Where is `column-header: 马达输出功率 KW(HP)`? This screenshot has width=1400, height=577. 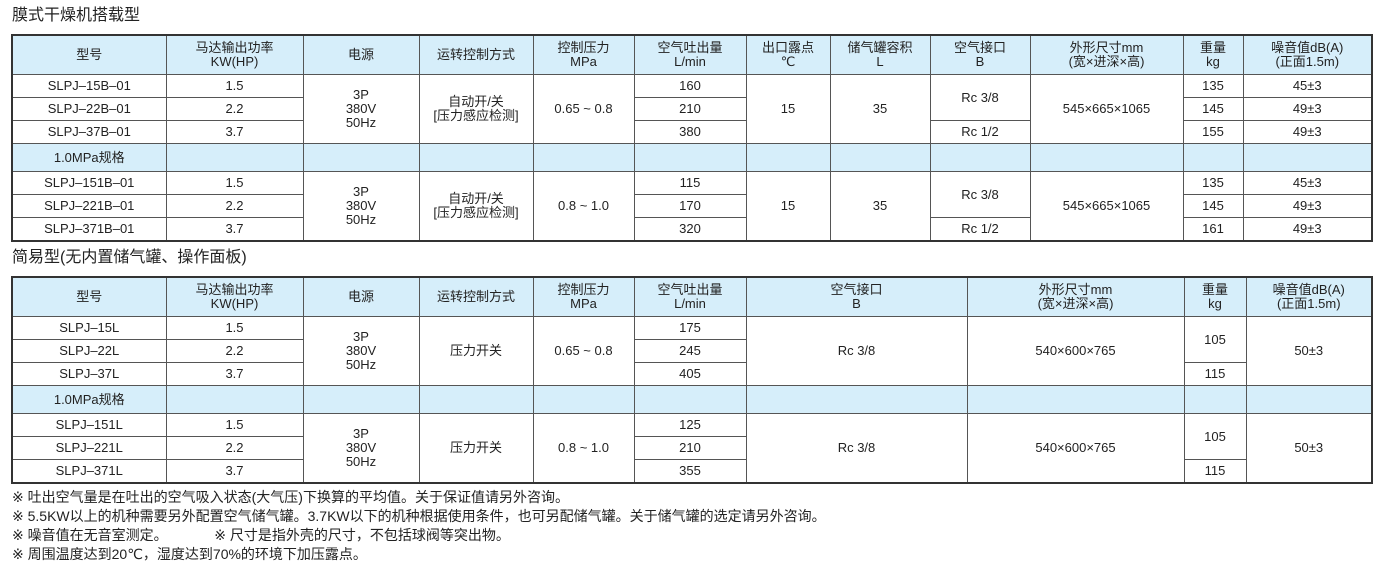 column-header: 马达输出功率 KW(HP) is located at coordinates (234, 54).